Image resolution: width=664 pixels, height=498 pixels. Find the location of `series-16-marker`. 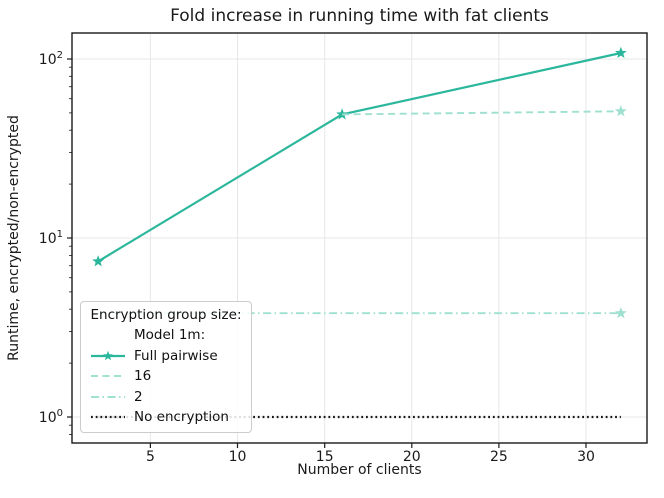

series-16-marker is located at coordinates (620, 111).